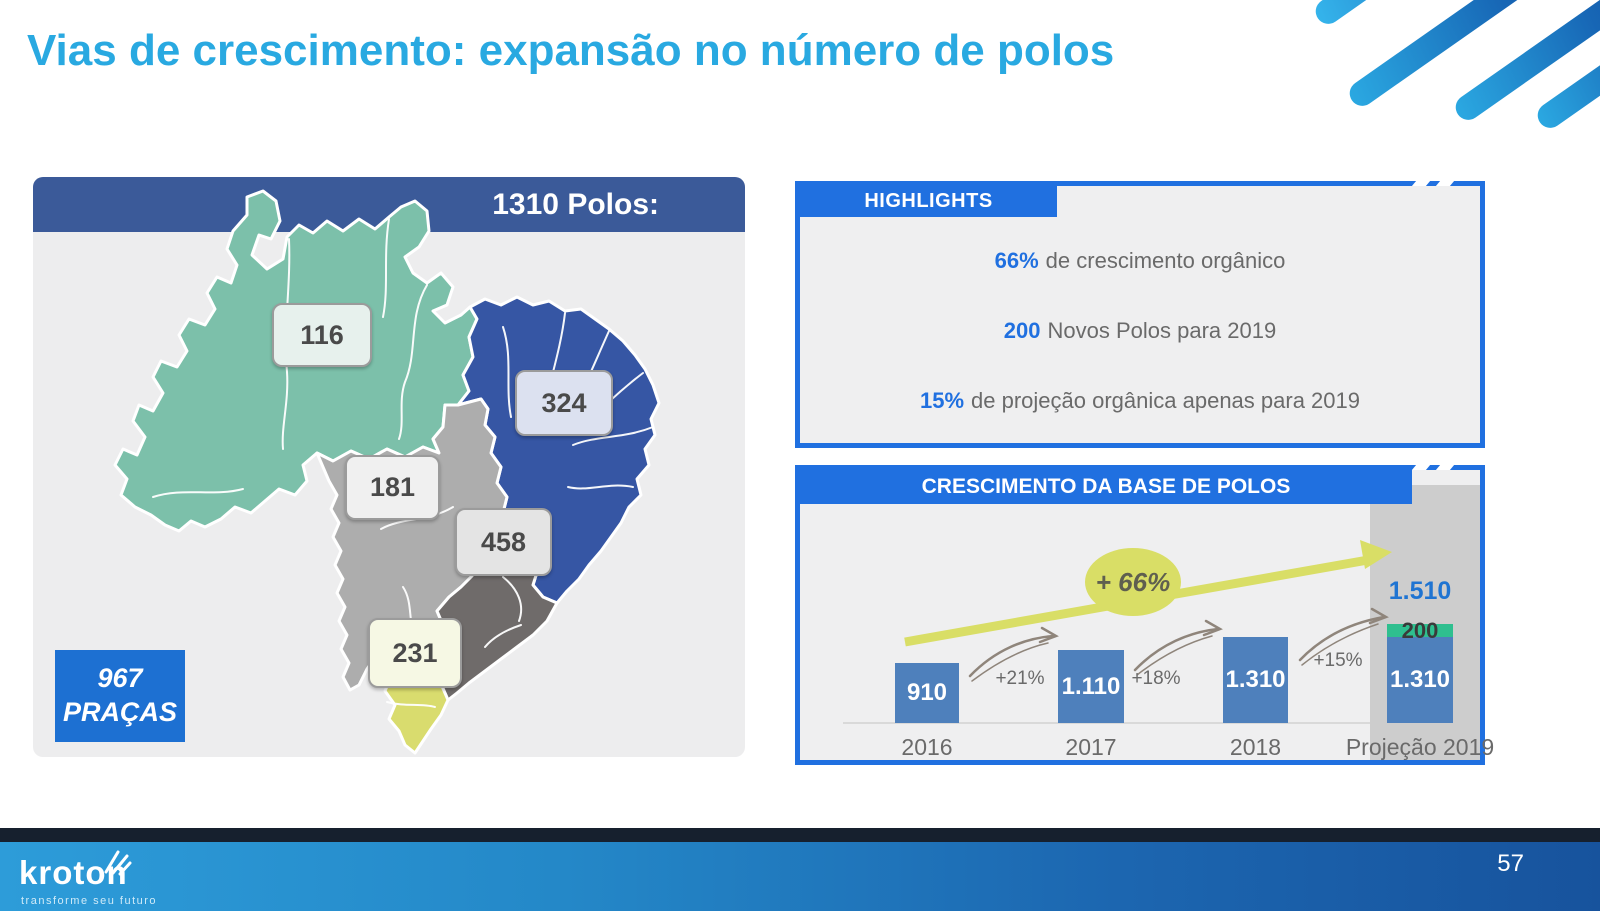 The width and height of the screenshot is (1600, 911). I want to click on chart-panel: CRESCIMENTO DA BASE DE POLOS + 66%, so click(1144, 615).